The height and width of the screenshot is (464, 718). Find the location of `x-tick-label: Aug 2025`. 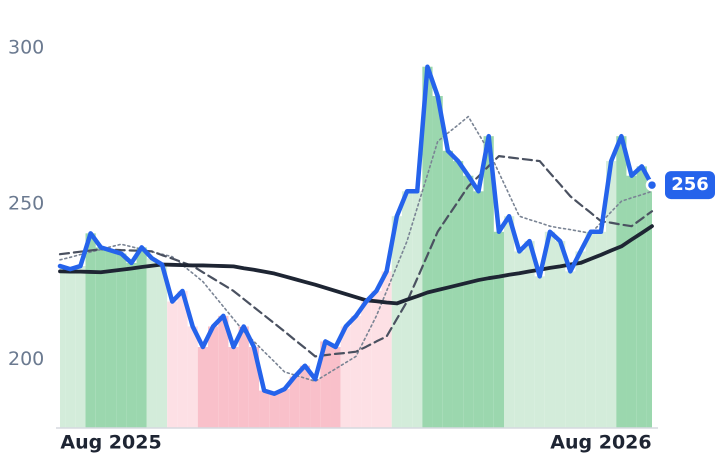

x-tick-label: Aug 2025 is located at coordinates (110, 443).